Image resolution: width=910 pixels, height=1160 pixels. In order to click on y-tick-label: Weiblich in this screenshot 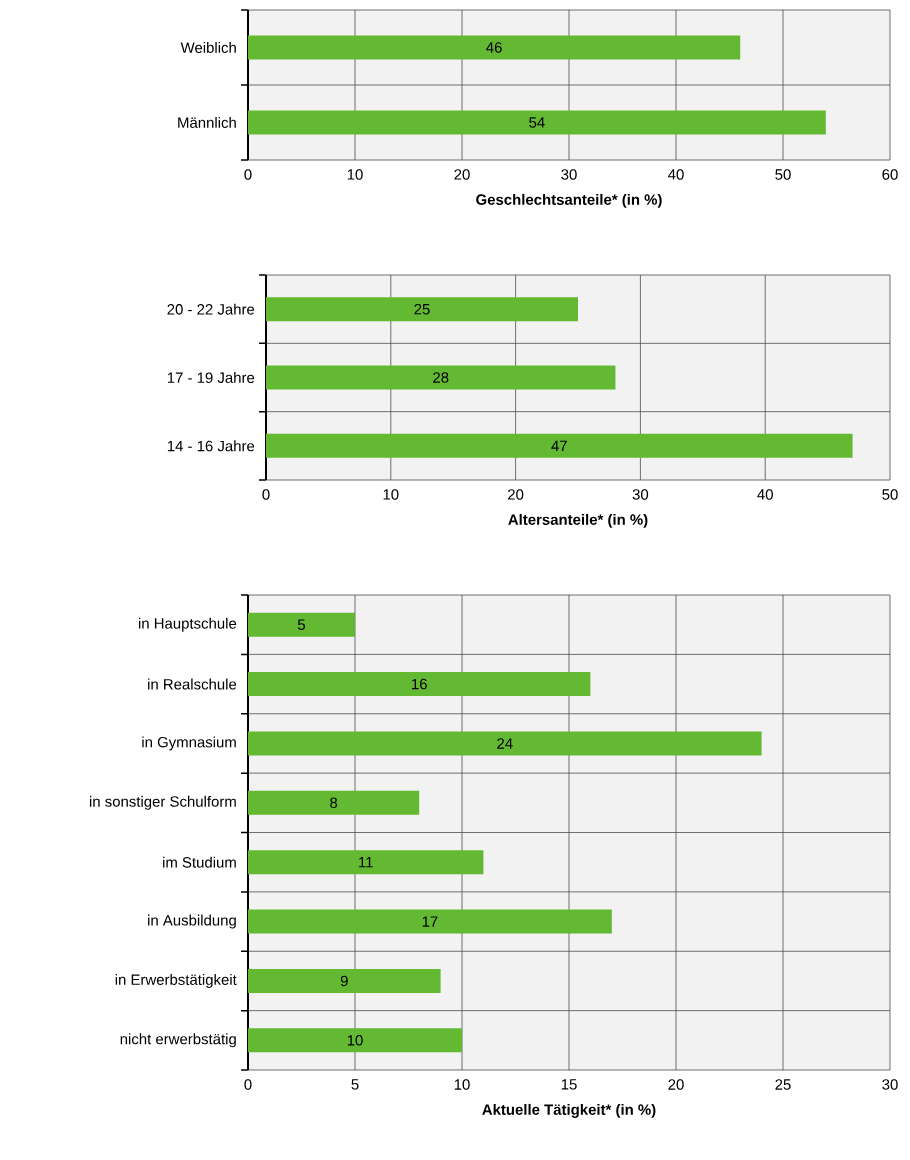, I will do `click(208, 47)`.